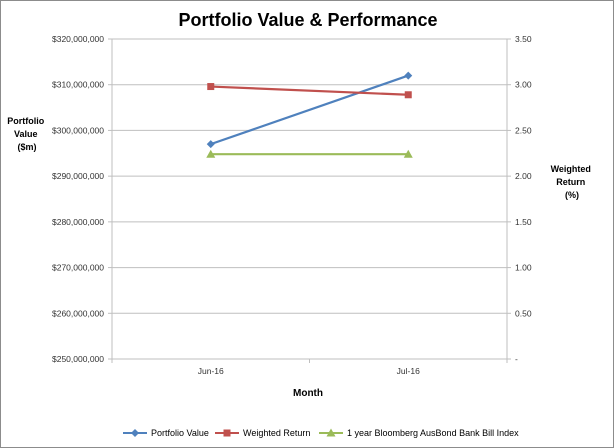 The height and width of the screenshot is (448, 614). Describe the element at coordinates (571, 169) in the screenshot. I see `right-axis-label-line-1: Weighted` at that location.